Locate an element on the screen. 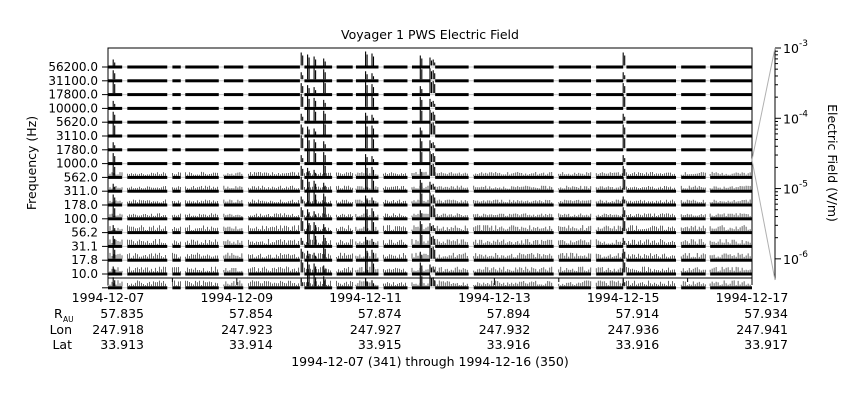 The image size is (860, 400). ephem-value-lon: 247.918 is located at coordinates (118, 329).